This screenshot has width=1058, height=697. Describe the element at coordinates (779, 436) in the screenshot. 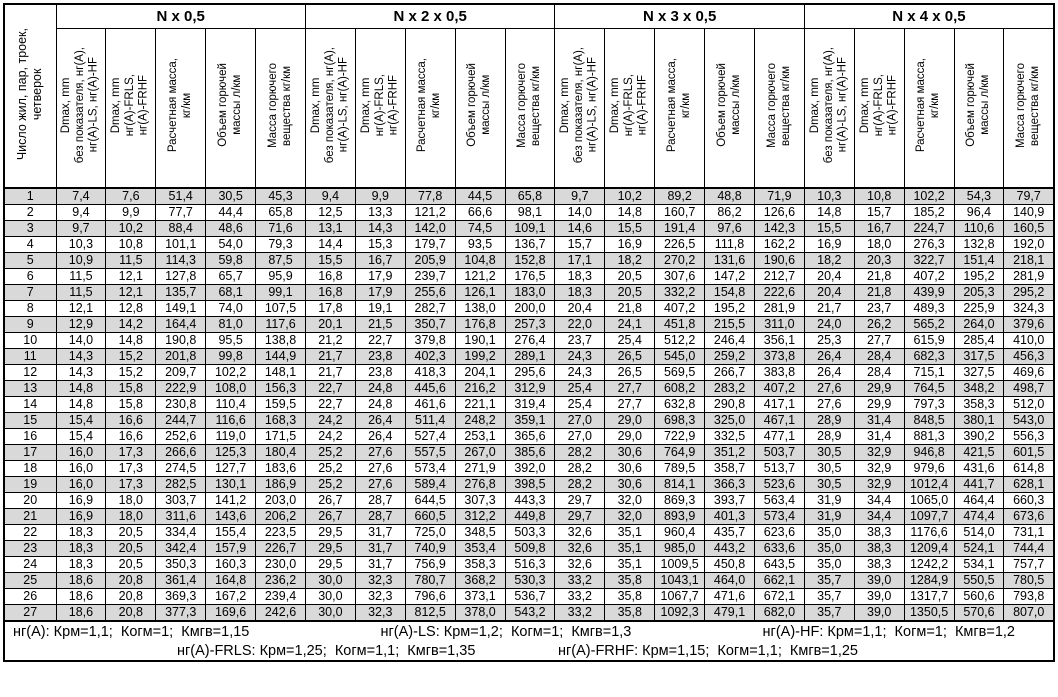

I see `data-cell: 477,1` at that location.